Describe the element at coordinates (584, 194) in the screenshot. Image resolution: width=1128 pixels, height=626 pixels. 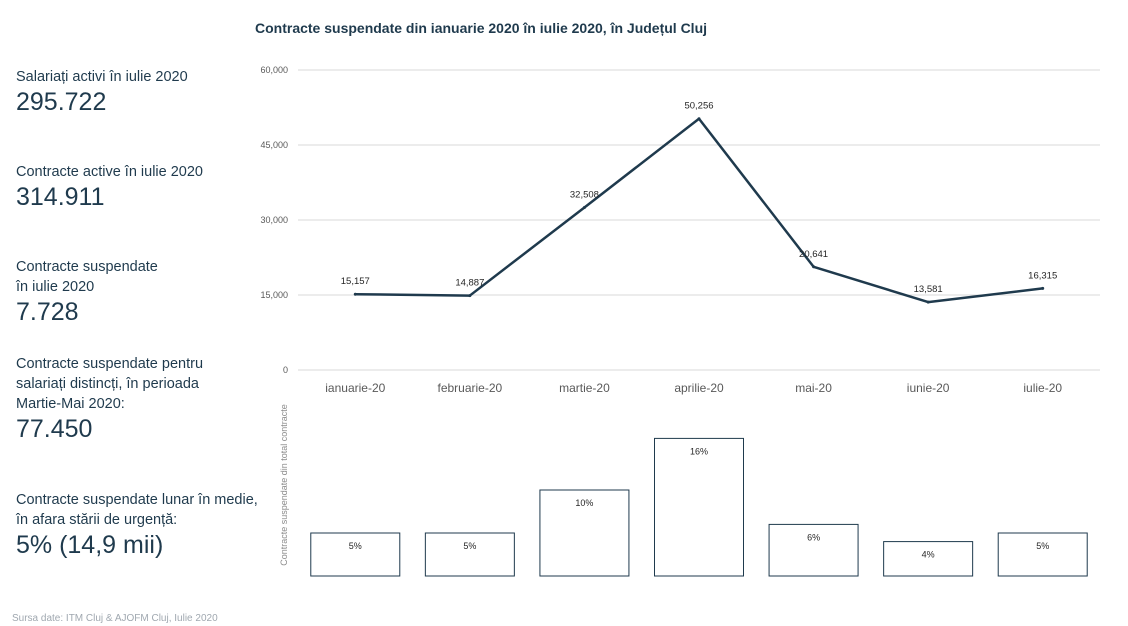
I see `data-label: 32,508` at that location.